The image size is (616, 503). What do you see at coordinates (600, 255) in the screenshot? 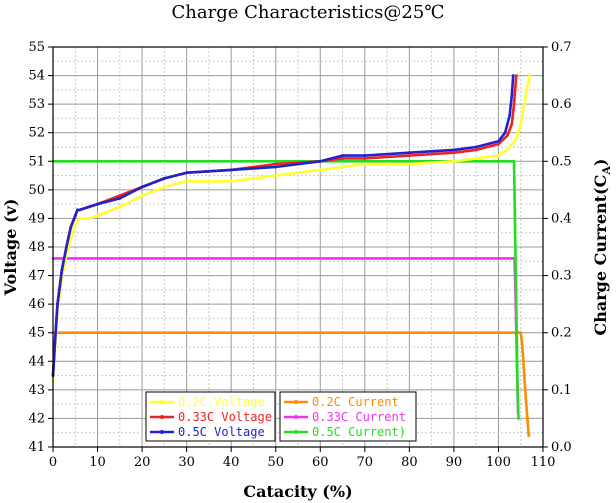
I see `y-right-axis-title-main: Charge Current(C` at bounding box center [600, 255].